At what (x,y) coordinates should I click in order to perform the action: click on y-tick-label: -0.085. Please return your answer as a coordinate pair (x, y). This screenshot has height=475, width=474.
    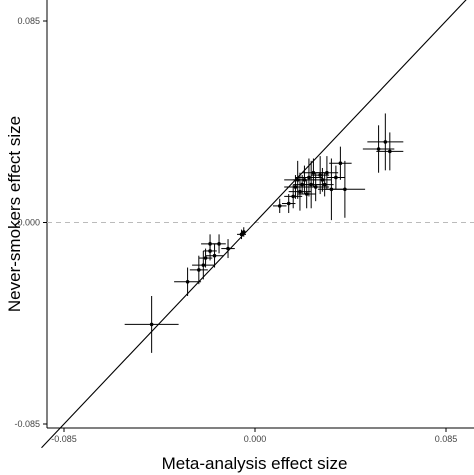
    Looking at the image, I should click on (27, 424).